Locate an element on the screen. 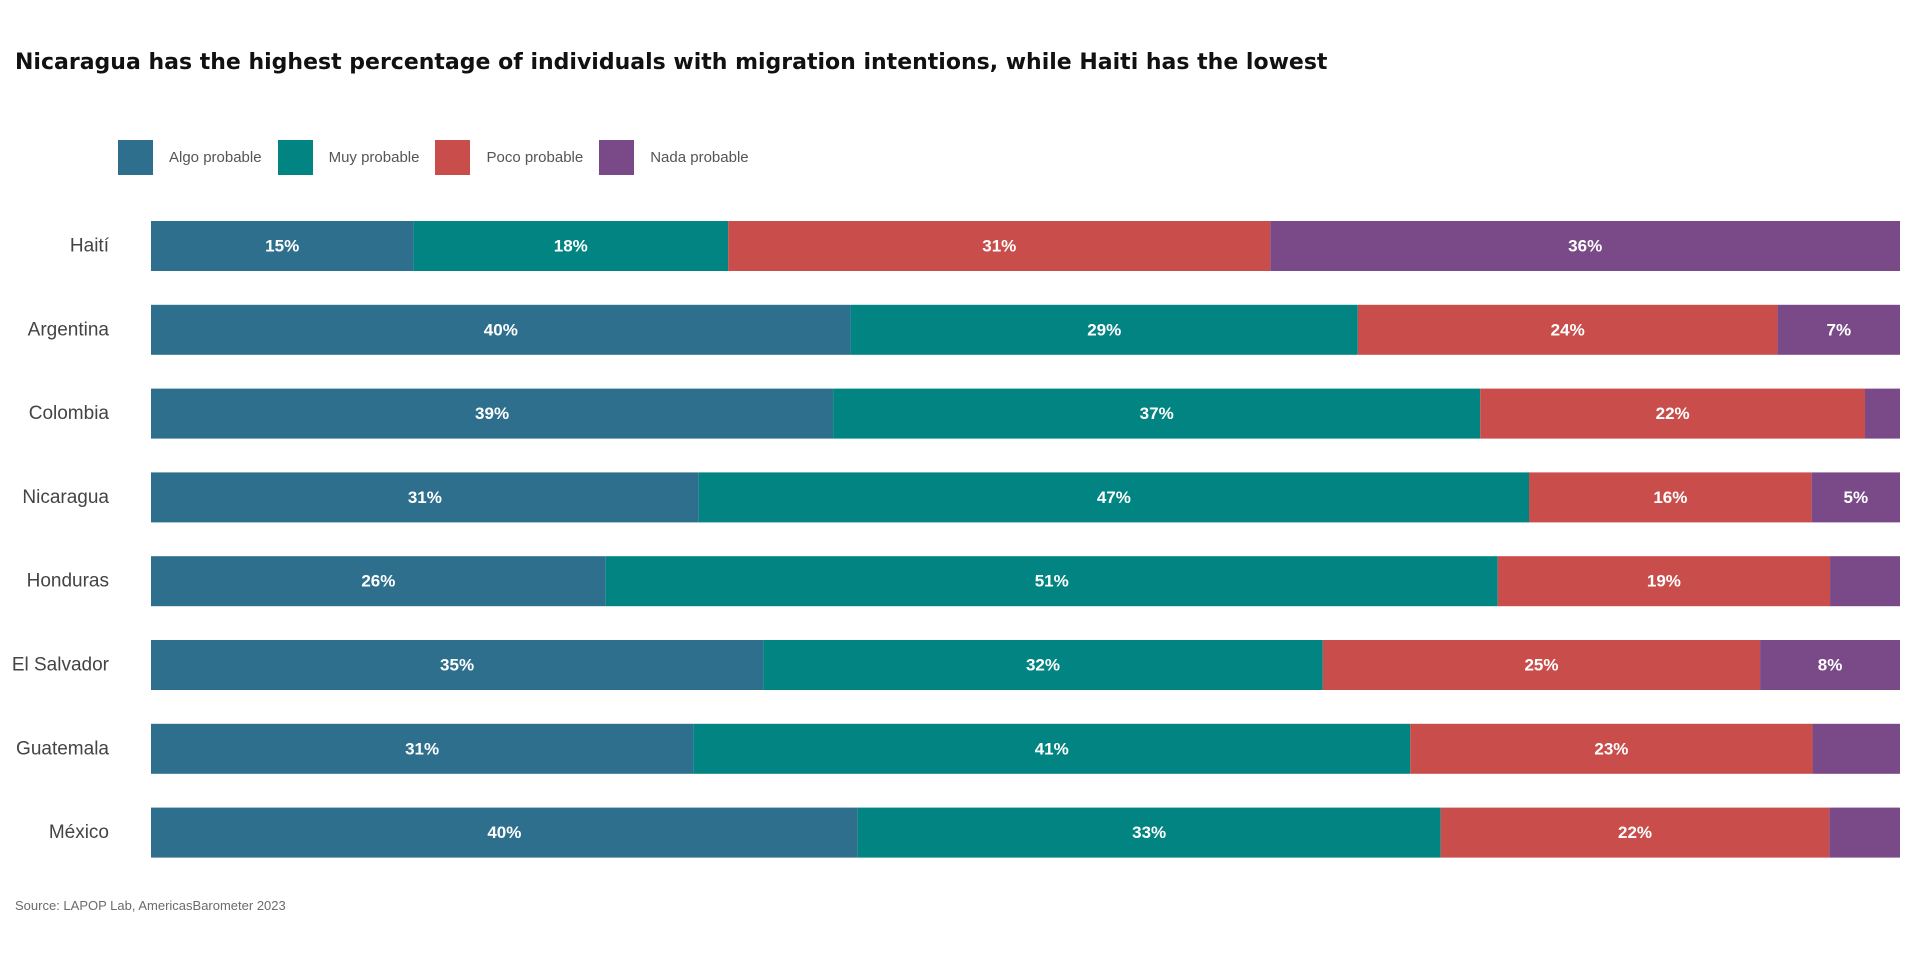 The image size is (1920, 960). data-label: 51% is located at coordinates (1052, 581).